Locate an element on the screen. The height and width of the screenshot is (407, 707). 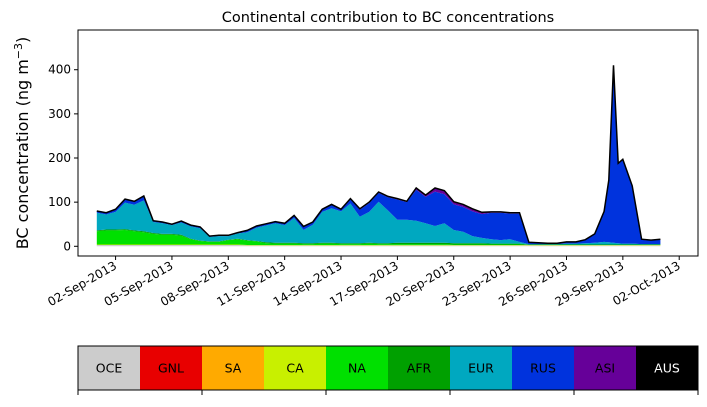
y-tick-label: 0 is located at coordinates (67, 246).